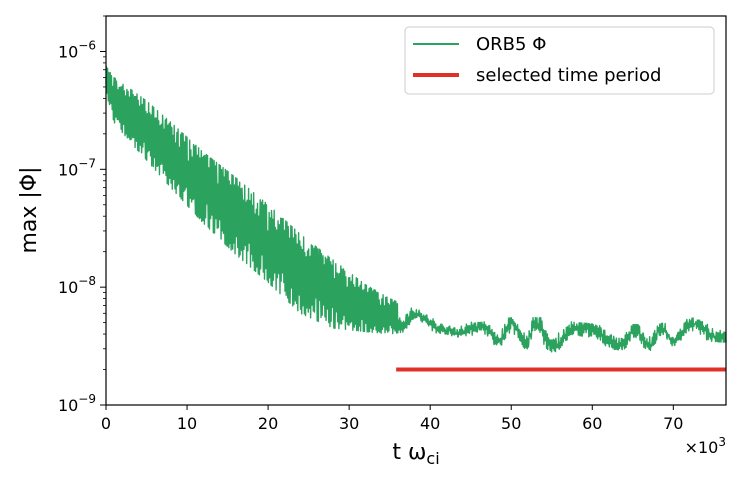 The height and width of the screenshot is (480, 740). I want to click on y-axis-label: max |Φ|, so click(29, 209).